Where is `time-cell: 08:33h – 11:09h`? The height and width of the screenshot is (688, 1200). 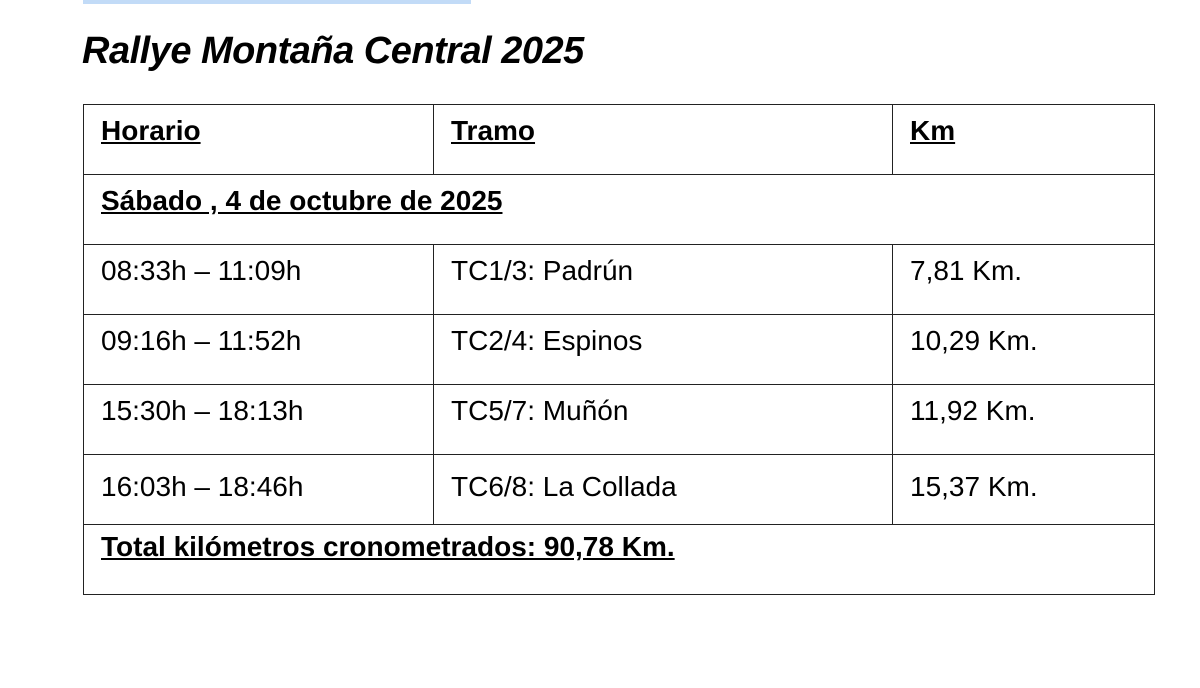
time-cell: 08:33h – 11:09h is located at coordinates (258, 279).